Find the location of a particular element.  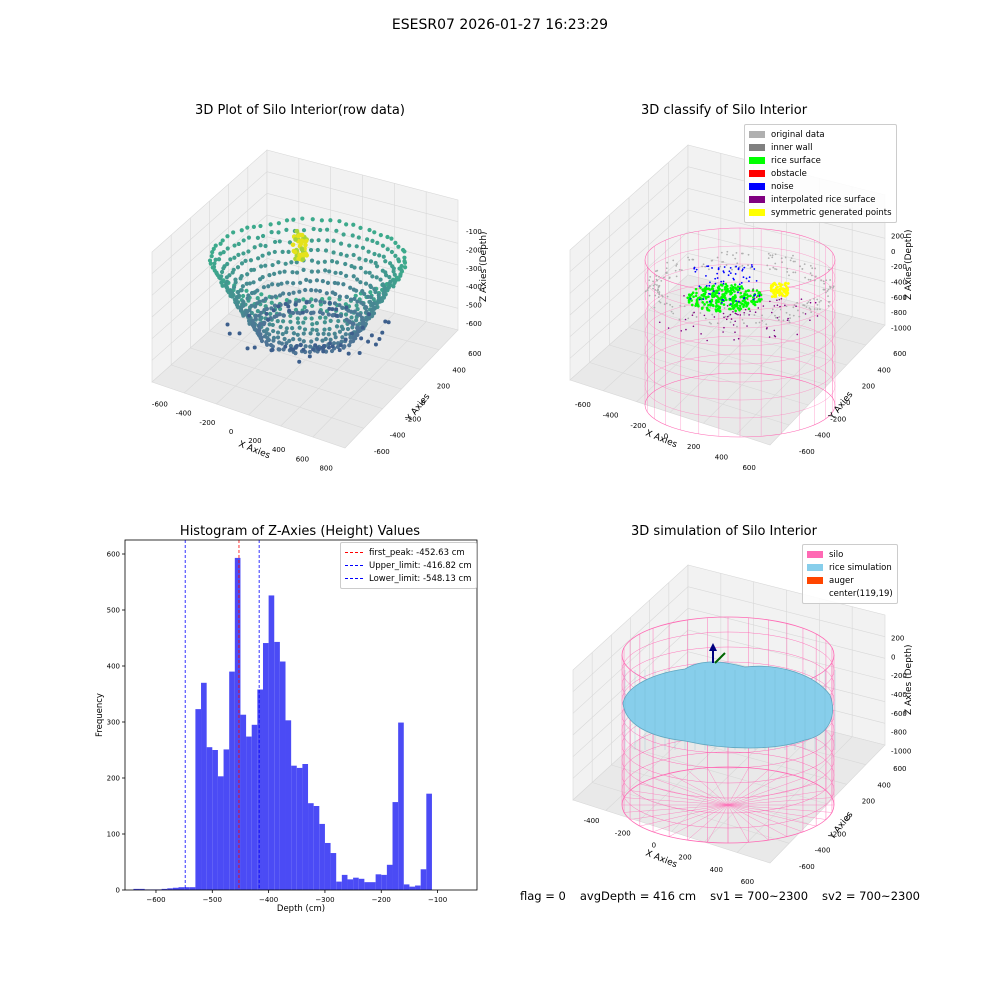

legend-label: symmetric generated points is located at coordinates (831, 212).